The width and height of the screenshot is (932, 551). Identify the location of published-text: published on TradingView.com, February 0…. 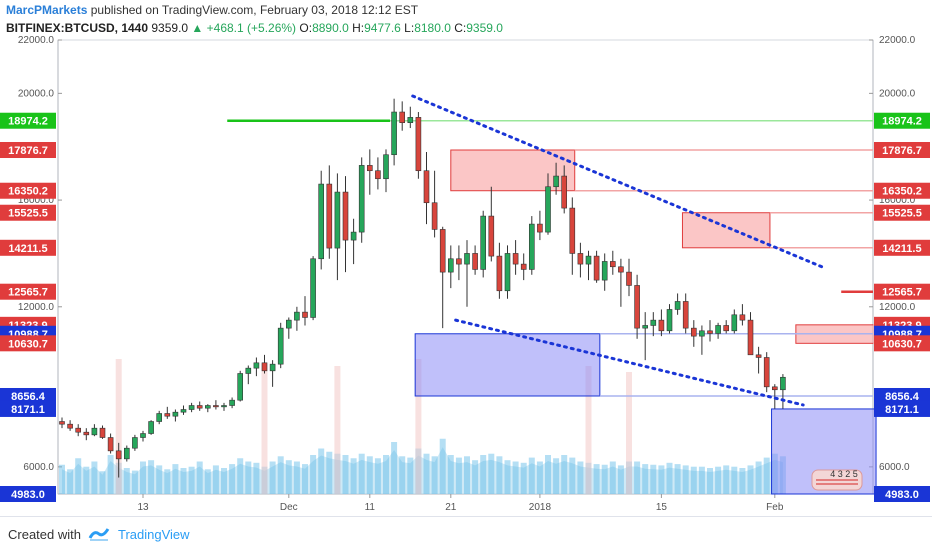
(254, 10).